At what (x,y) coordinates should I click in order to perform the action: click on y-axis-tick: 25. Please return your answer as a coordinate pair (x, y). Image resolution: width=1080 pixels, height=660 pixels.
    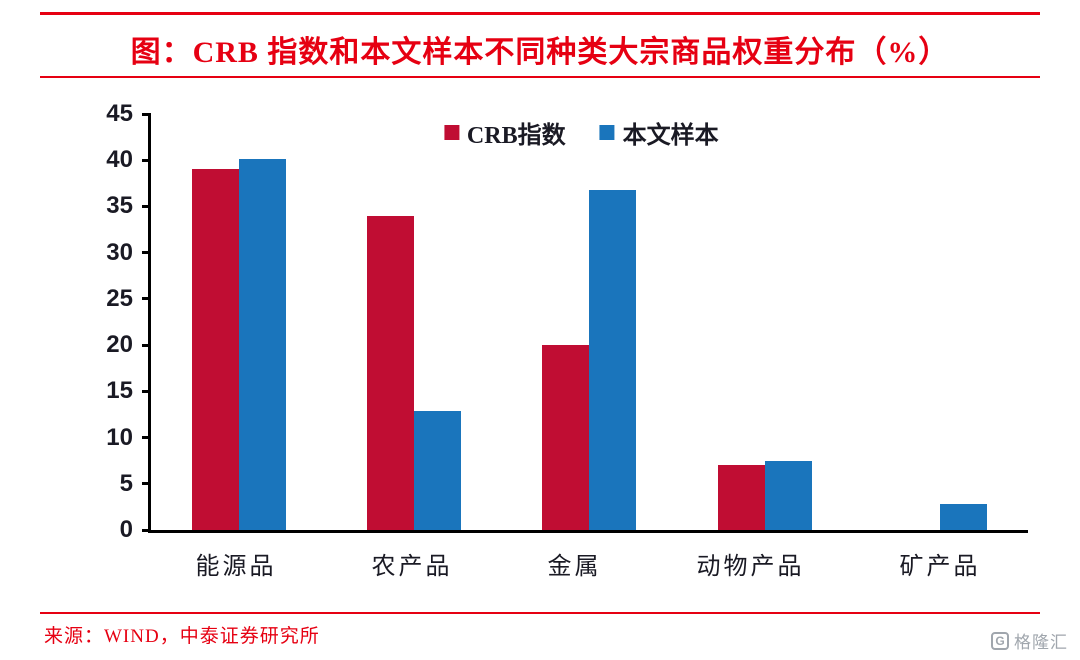
    Looking at the image, I should click on (117, 298).